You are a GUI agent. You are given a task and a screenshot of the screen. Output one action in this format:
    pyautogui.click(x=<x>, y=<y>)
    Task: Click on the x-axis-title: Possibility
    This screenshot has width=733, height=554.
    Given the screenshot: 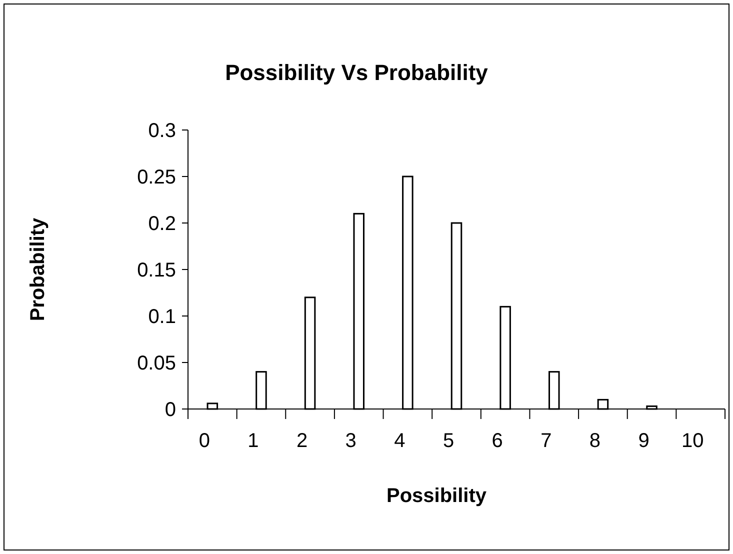 What is the action you would take?
    pyautogui.click(x=437, y=496)
    